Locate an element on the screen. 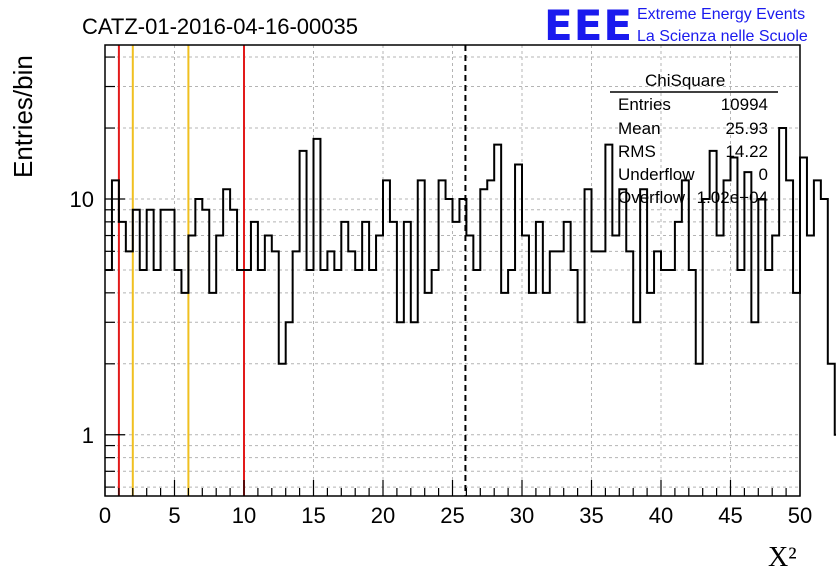 This screenshot has width=836, height=572. stats-label: Mean is located at coordinates (639, 128).